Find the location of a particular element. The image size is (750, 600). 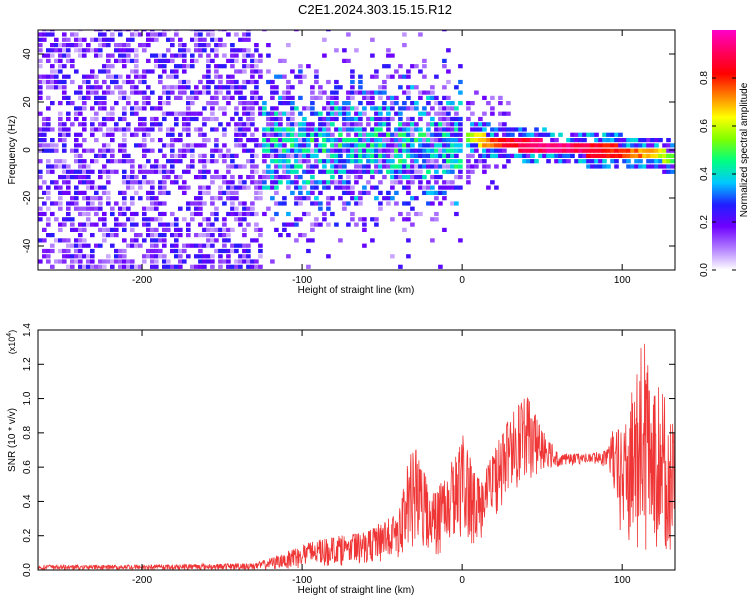

y-tick-label: 0 is located at coordinates (27, 150).